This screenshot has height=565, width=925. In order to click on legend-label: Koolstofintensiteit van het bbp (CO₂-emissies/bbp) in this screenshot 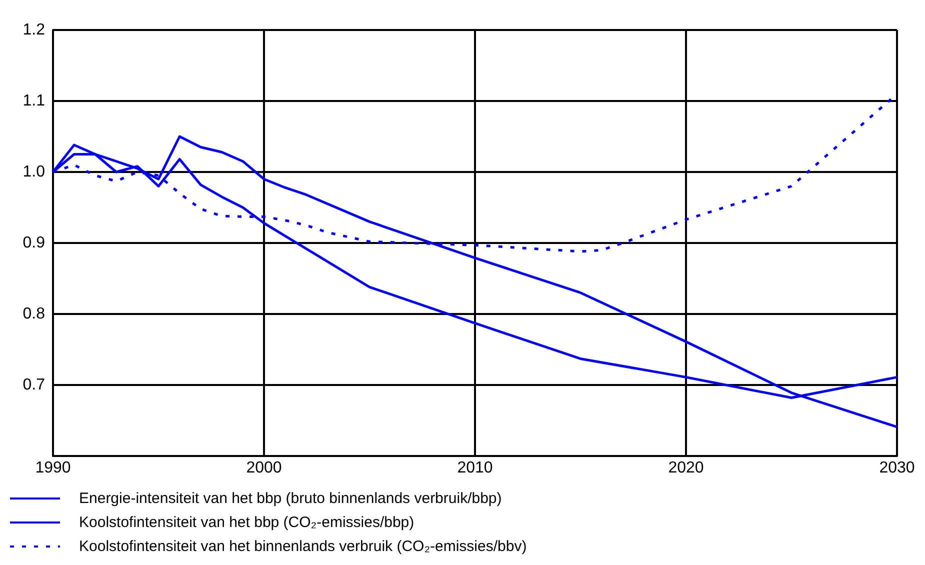, I will do `click(246, 522)`.